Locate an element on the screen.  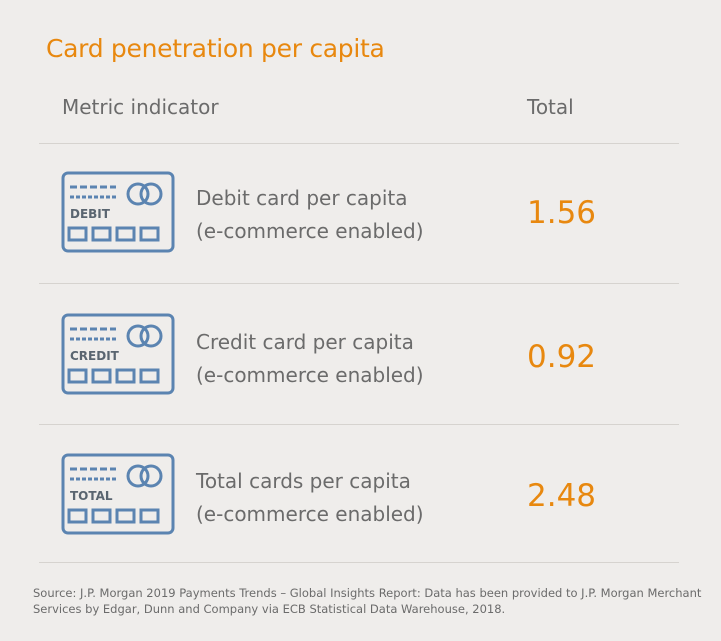
debit-card-icon: DEBIT is located at coordinates (118, 212).